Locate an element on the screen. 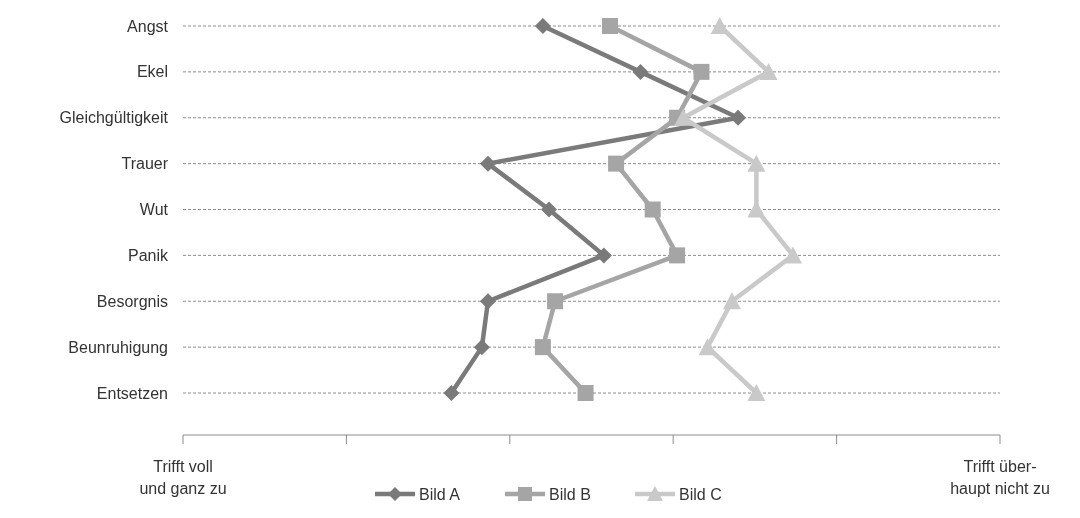  y-tick-label: Entsetzen is located at coordinates (132, 393).